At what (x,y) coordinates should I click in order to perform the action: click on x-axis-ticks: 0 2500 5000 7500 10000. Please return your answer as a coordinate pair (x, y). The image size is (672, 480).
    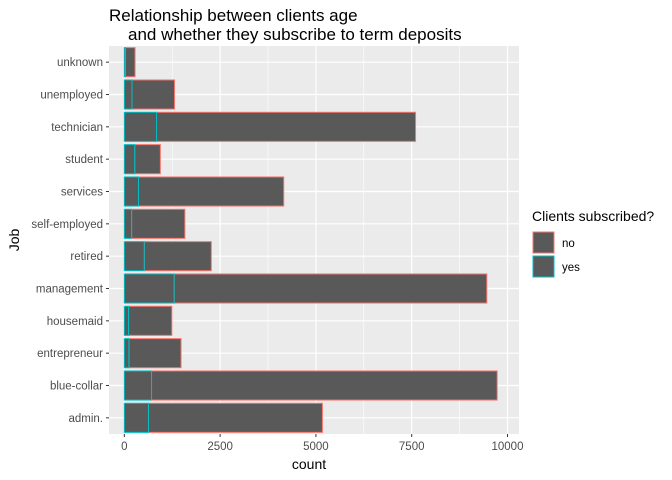
    Looking at the image, I should click on (322, 443).